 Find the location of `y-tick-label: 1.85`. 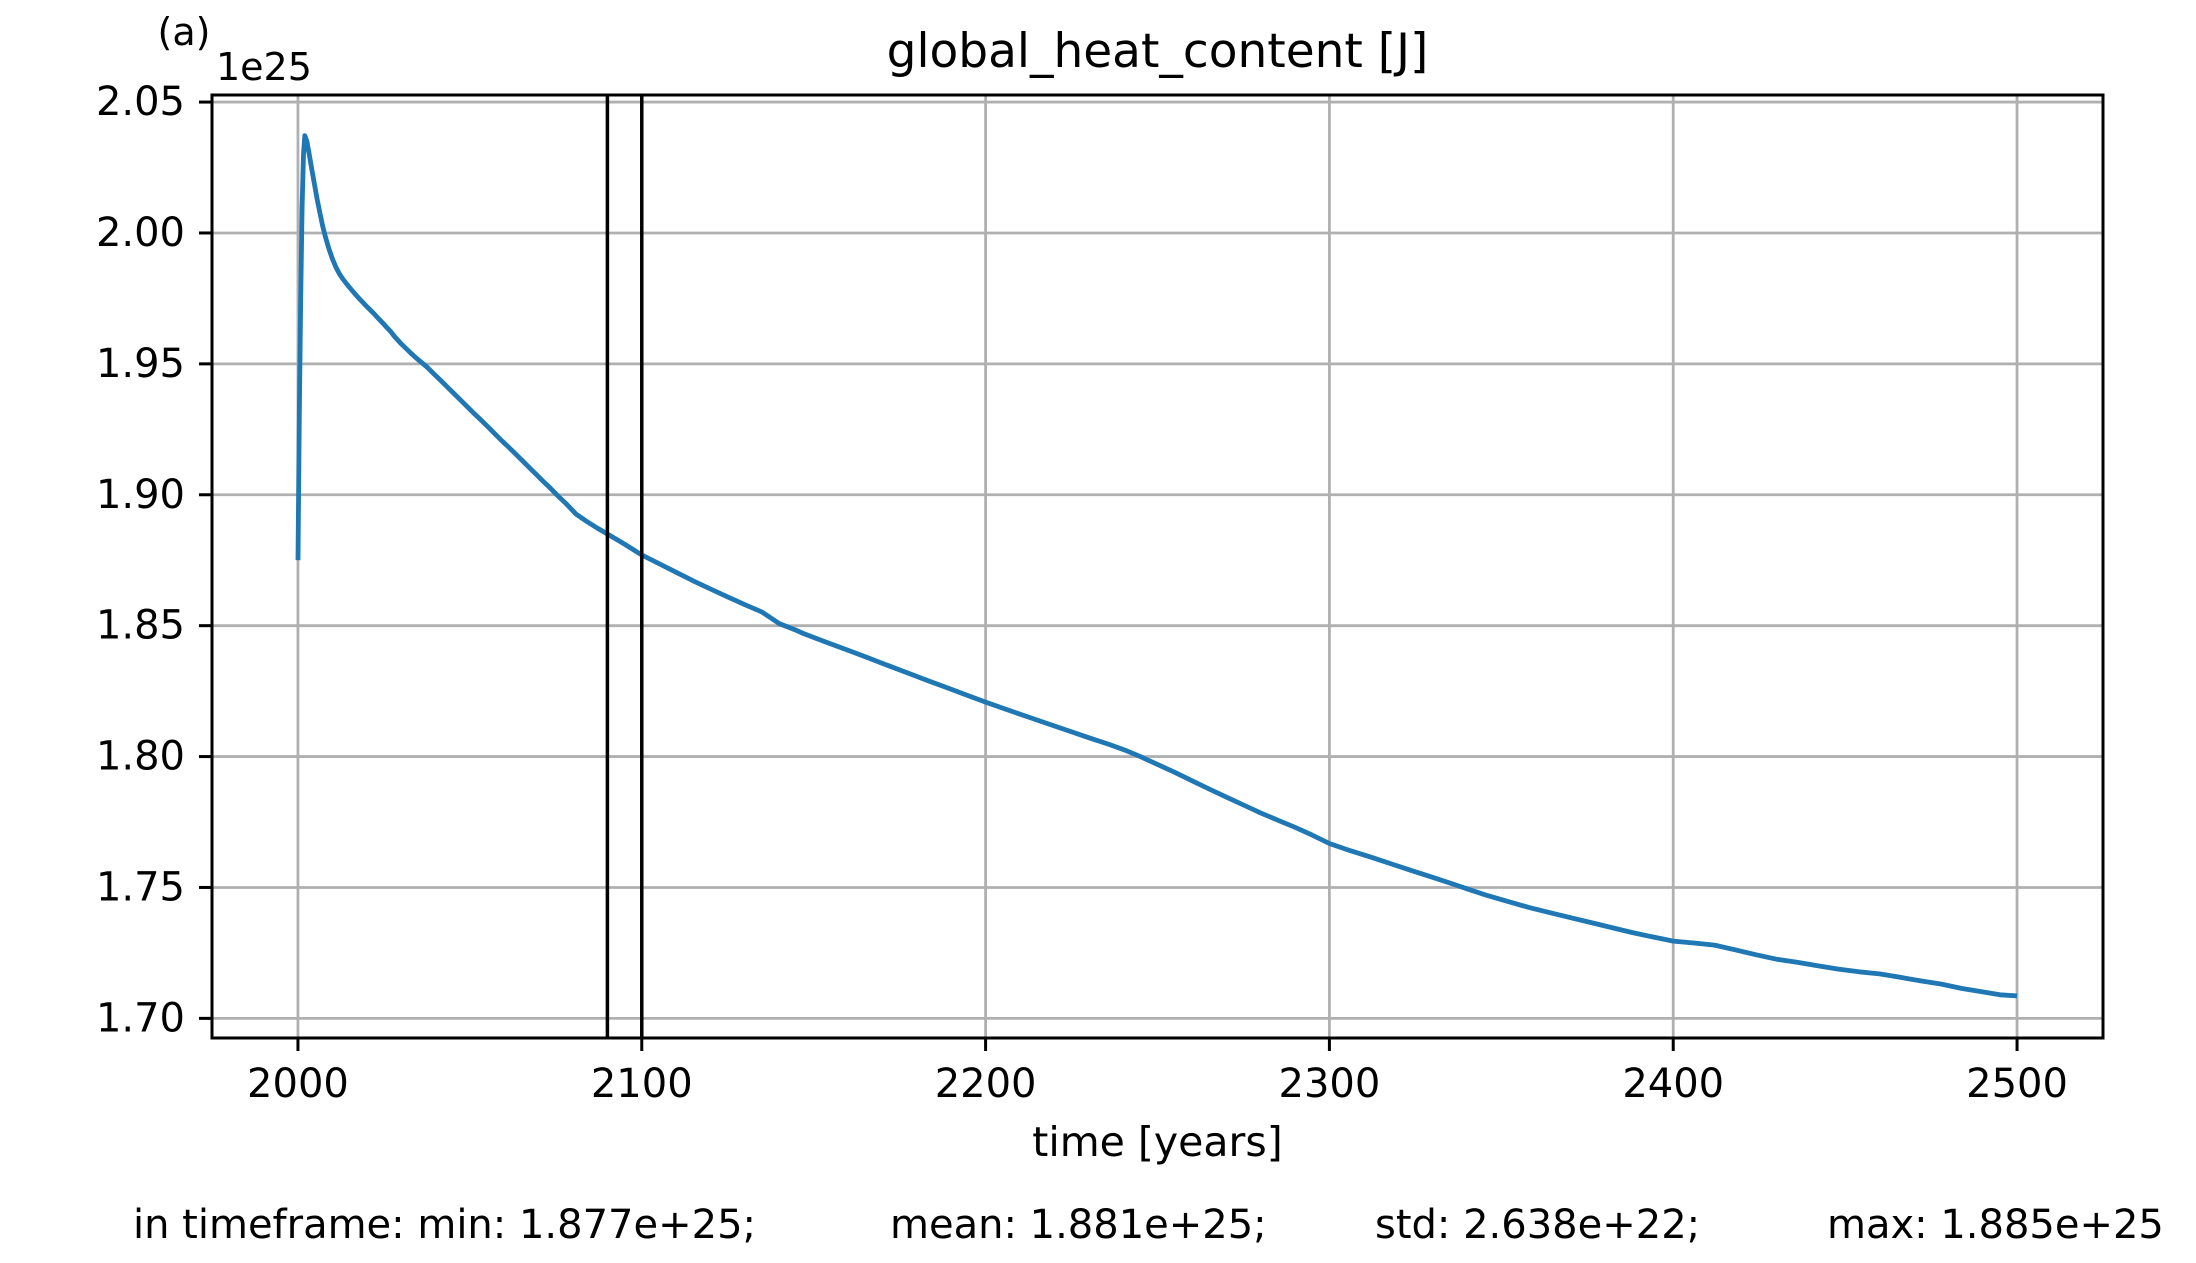

y-tick-label: 1.85 is located at coordinates (140, 626).